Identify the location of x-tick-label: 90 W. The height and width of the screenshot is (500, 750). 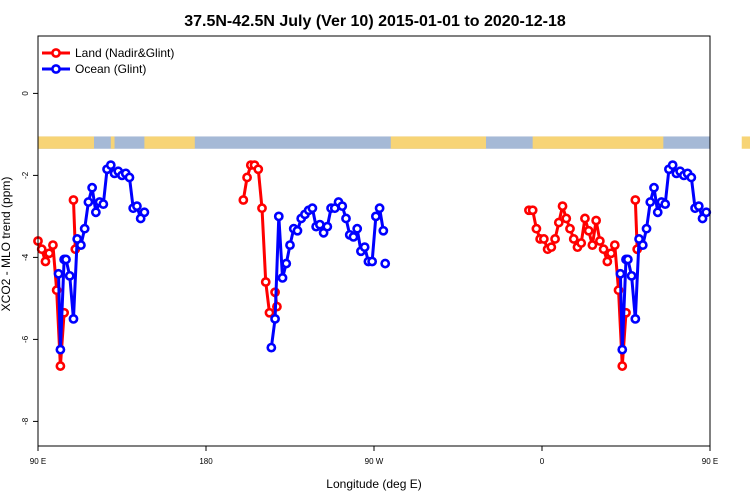
(374, 461).